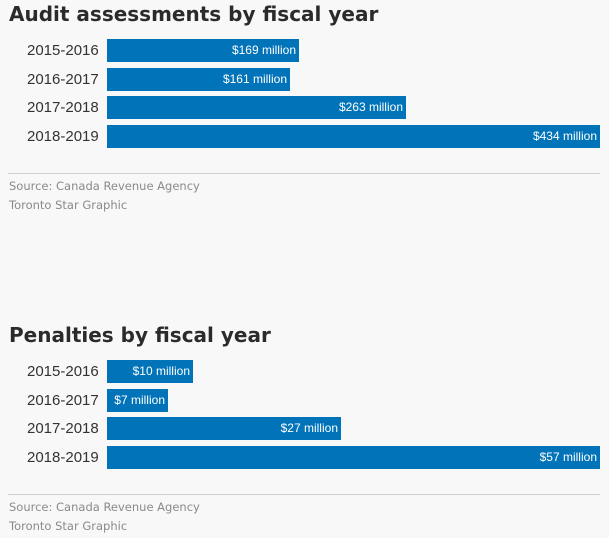  Describe the element at coordinates (256, 107) in the screenshot. I see `bar: $263 million` at that location.